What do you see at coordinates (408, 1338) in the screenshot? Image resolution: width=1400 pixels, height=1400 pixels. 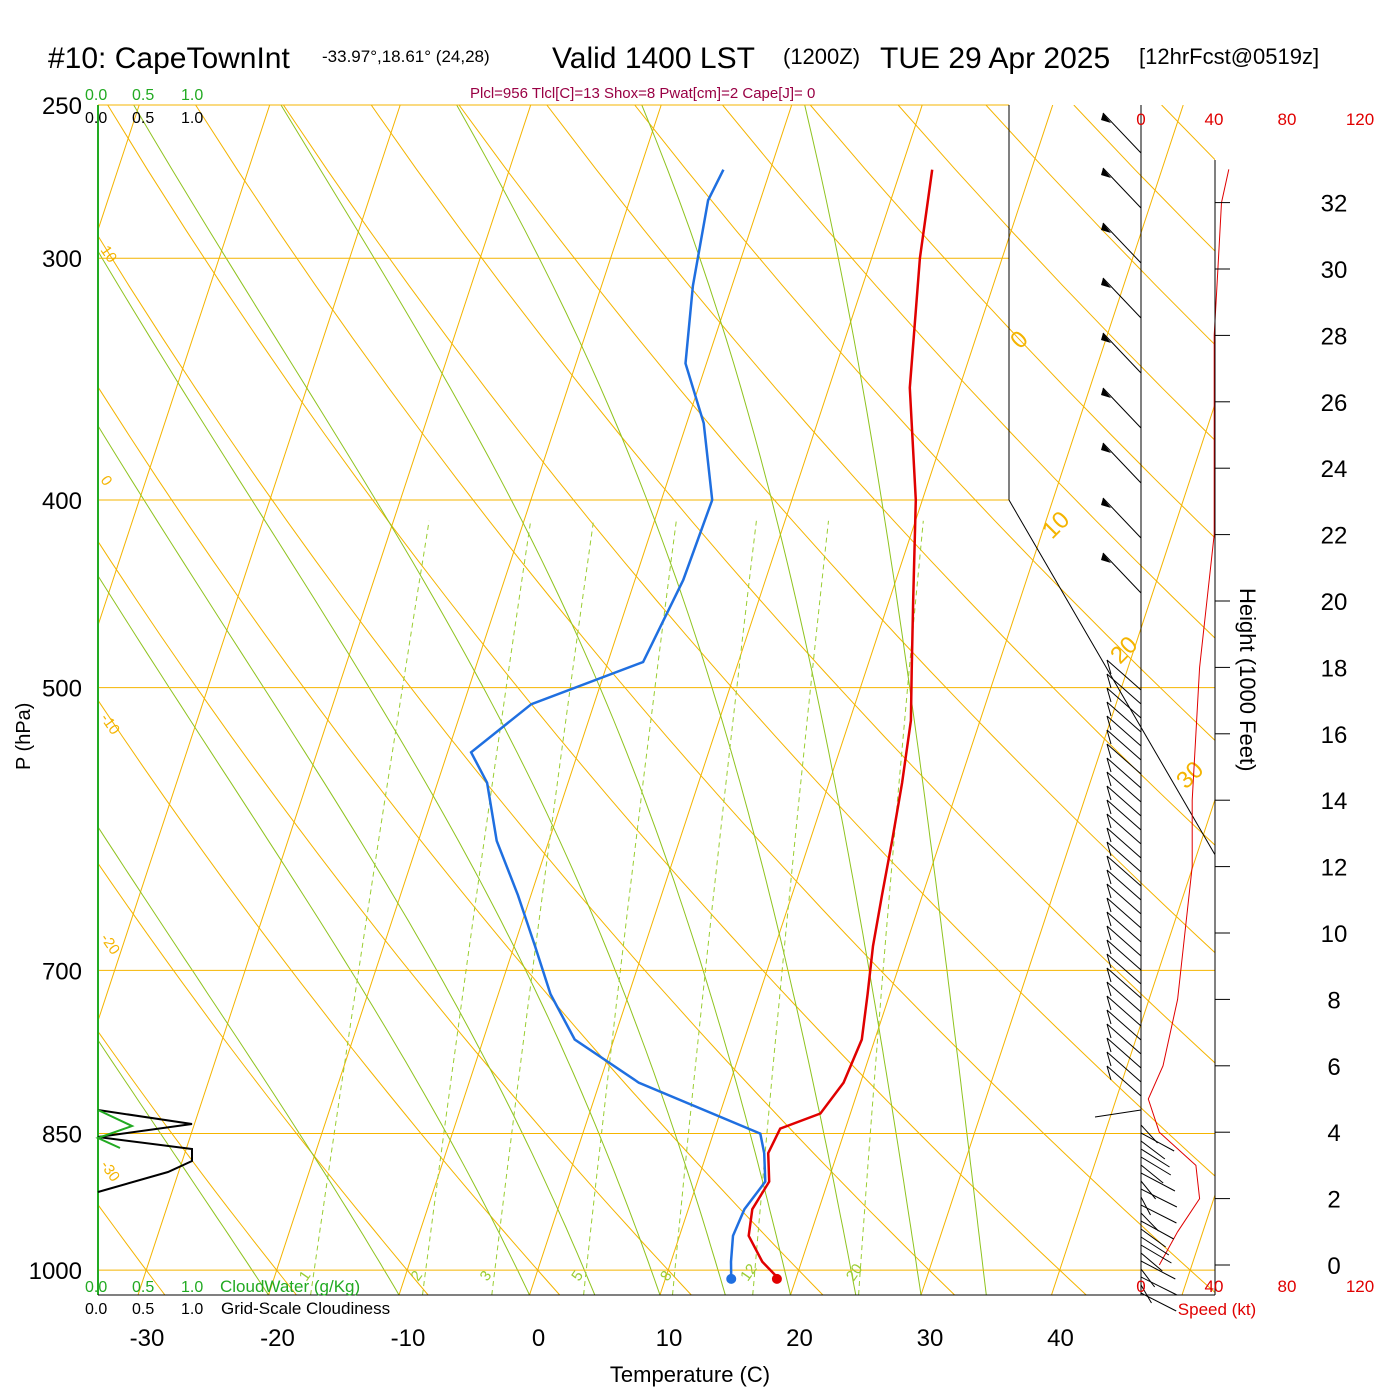 I see `temperature-tick-label: -10` at bounding box center [408, 1338].